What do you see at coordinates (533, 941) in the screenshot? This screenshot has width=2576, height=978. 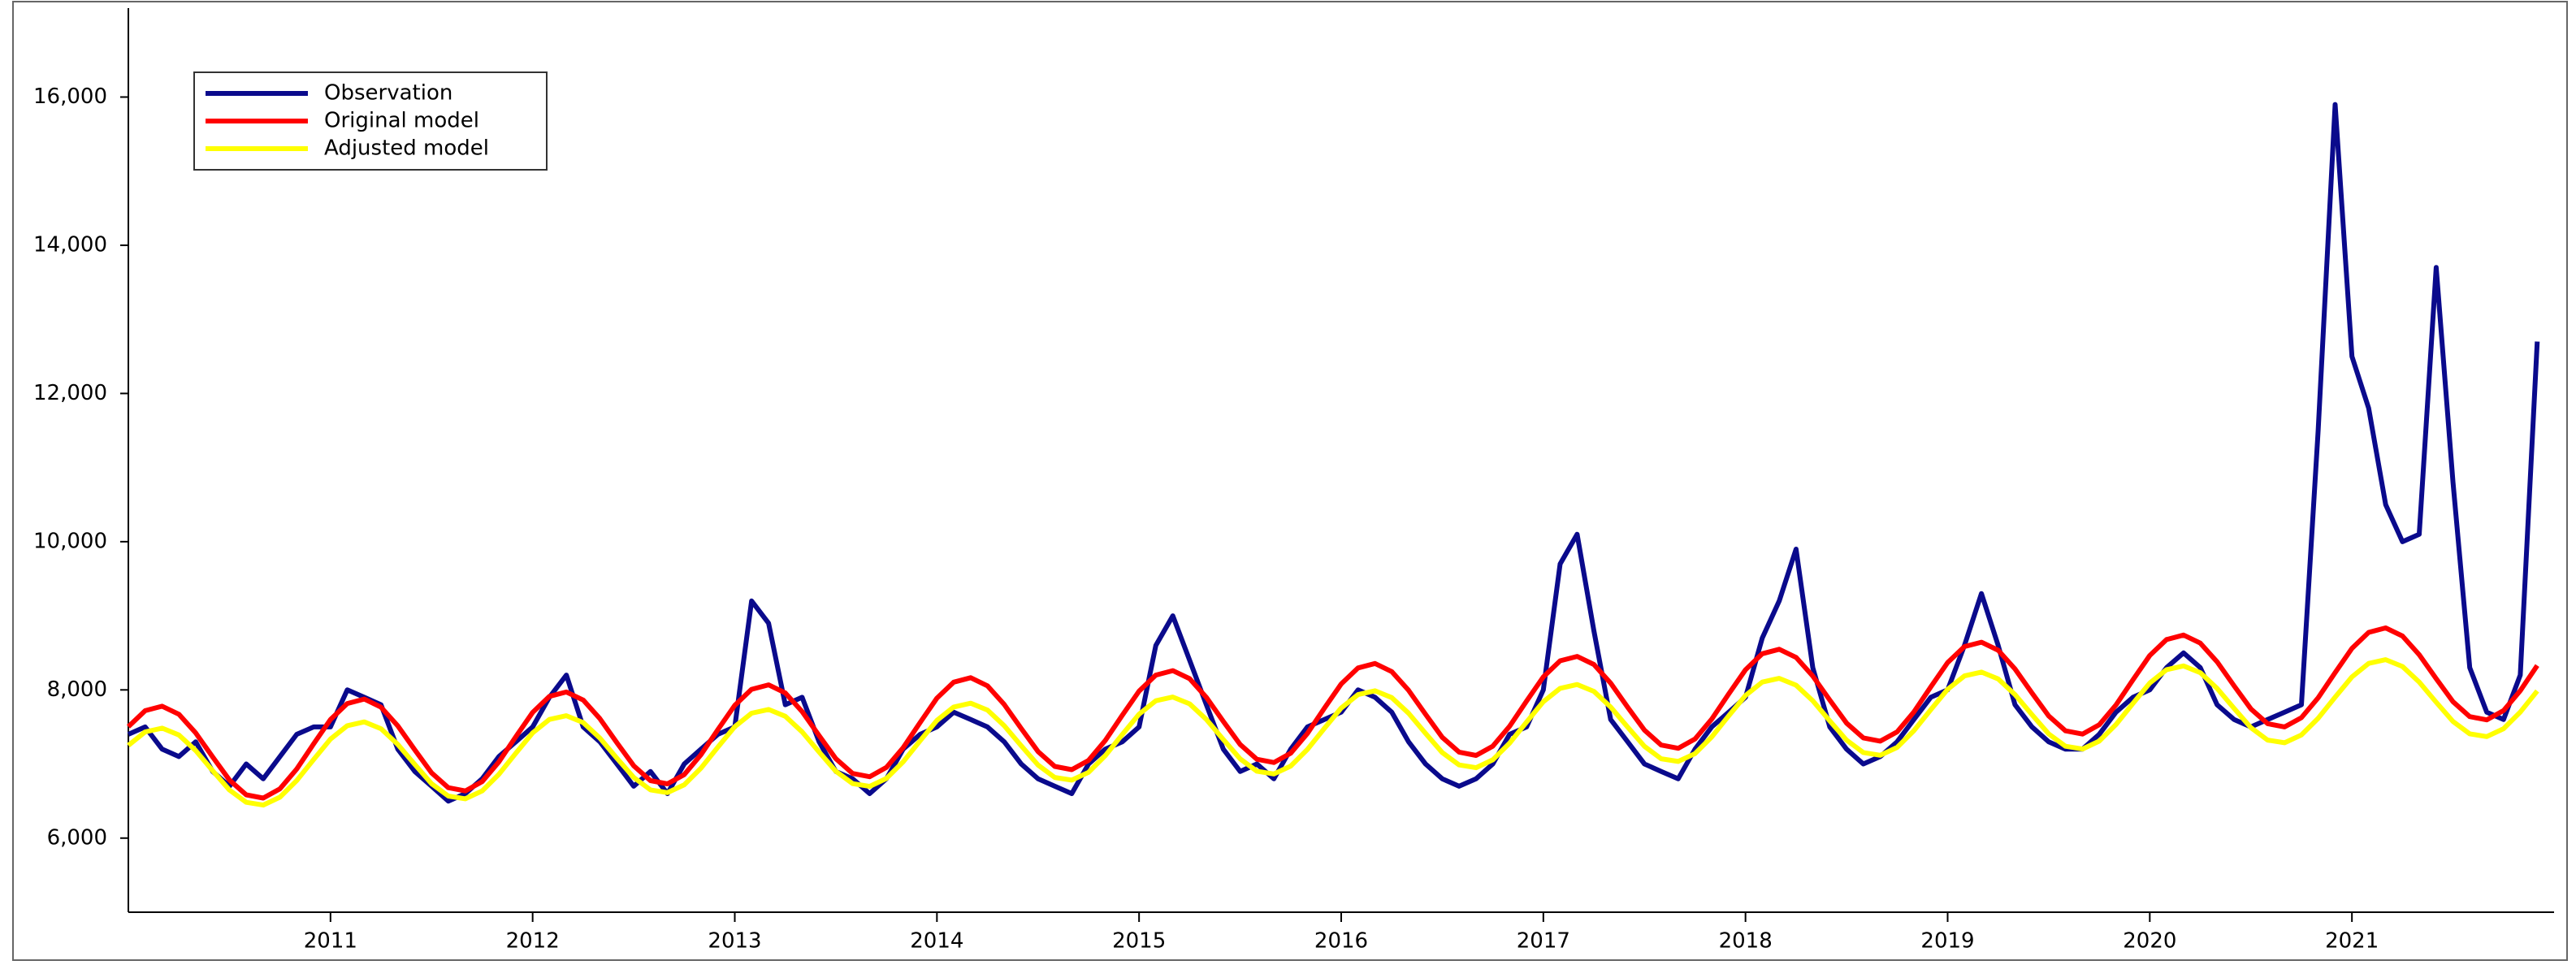 I see `x-tick-label: 2012` at bounding box center [533, 941].